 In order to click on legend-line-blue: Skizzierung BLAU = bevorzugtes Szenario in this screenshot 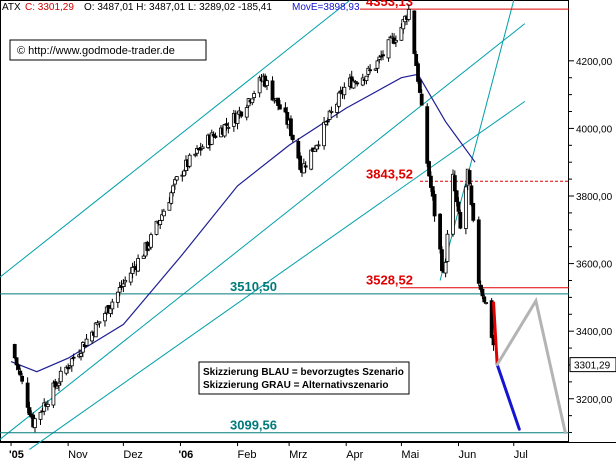, I will do `click(303, 372)`.